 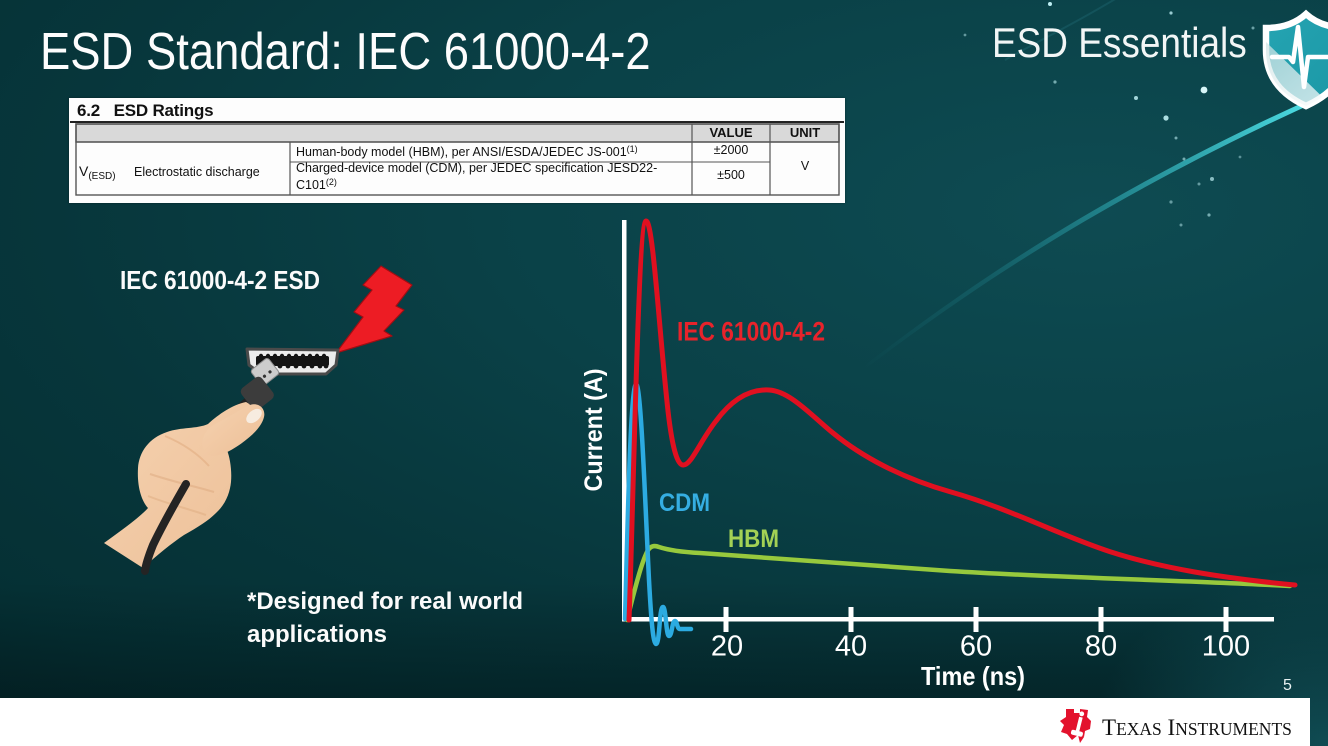 I want to click on svg-text: Current (A), so click(x=594, y=430).